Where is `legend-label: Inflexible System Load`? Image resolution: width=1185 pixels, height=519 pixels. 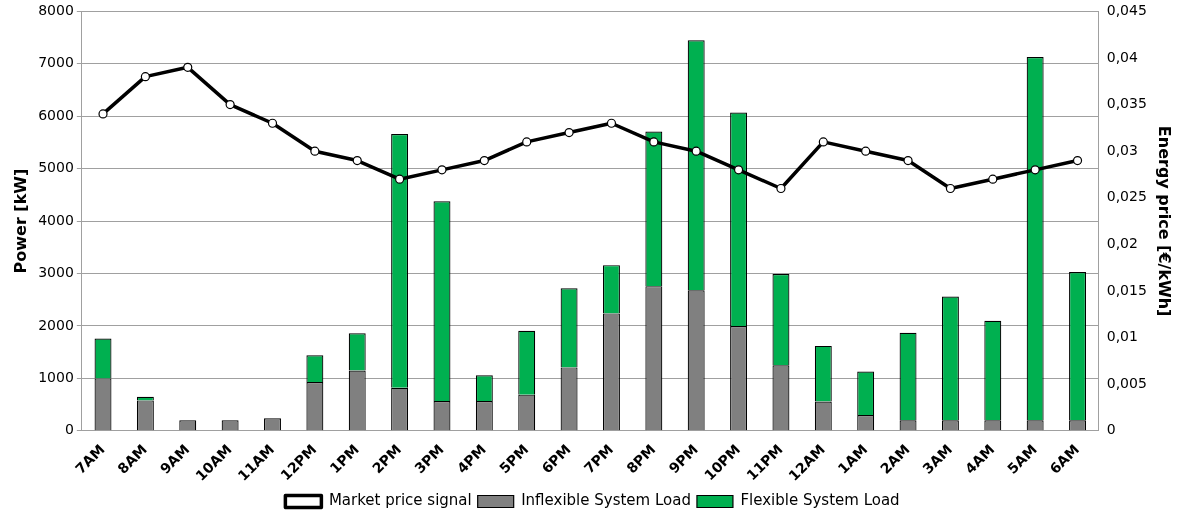
legend-label: Inflexible System Load is located at coordinates (606, 500).